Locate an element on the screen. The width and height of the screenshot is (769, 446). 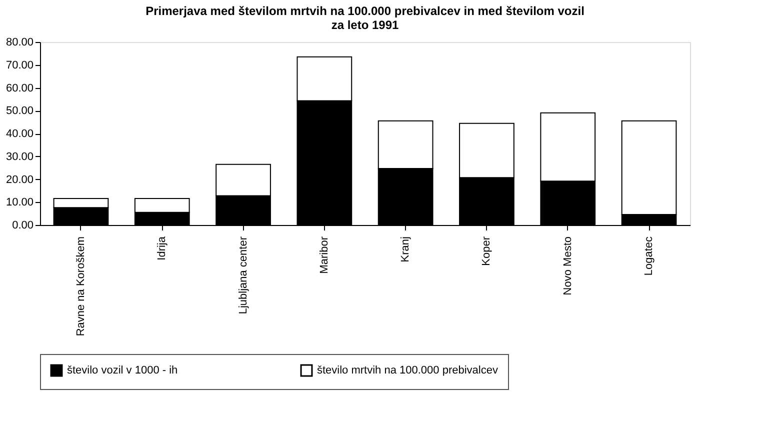
legend-label: število vozil v 1000 - ih is located at coordinates (122, 370).